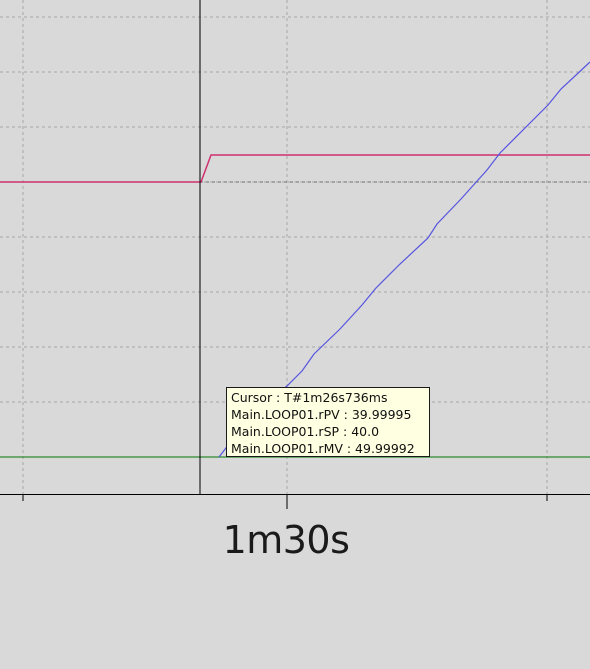 This screenshot has width=590, height=669. Describe the element at coordinates (330, 397) in the screenshot. I see `tooltip-cursor-time: Cursor : T#1m26s736ms` at that location.